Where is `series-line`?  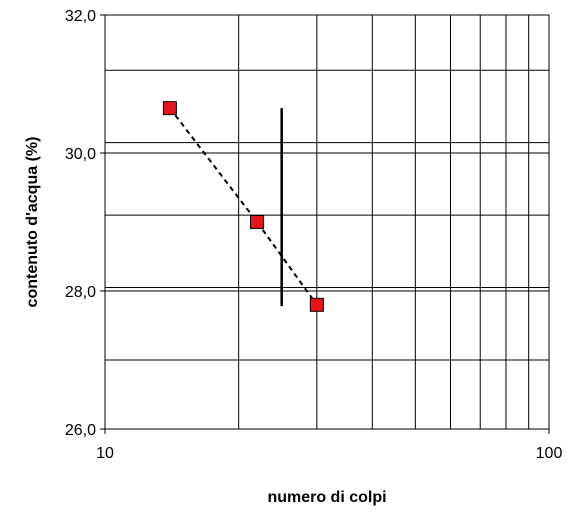
series-line is located at coordinates (243, 206).